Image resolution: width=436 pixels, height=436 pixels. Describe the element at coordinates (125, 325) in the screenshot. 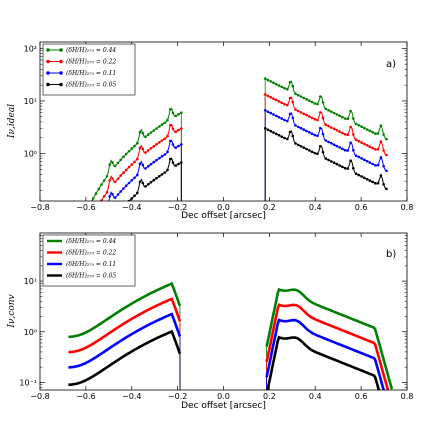

I see `panel-b-series-1-left-line` at that location.